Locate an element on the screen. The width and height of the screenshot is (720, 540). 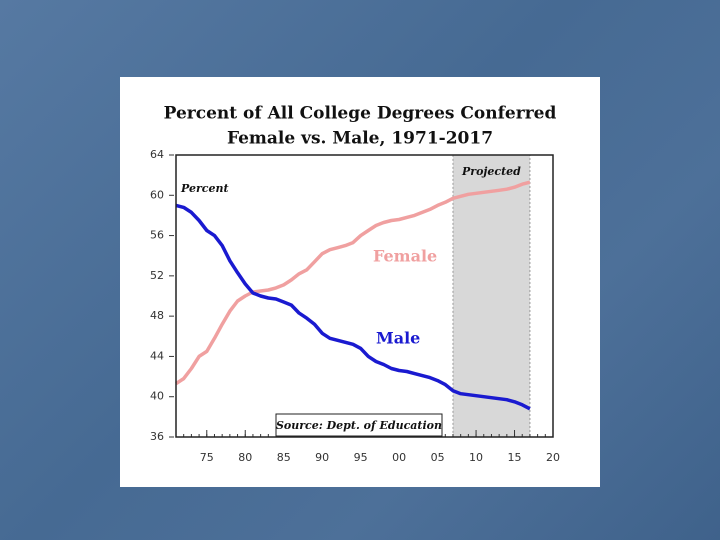
y-tick-label: 36 is located at coordinates (157, 436).